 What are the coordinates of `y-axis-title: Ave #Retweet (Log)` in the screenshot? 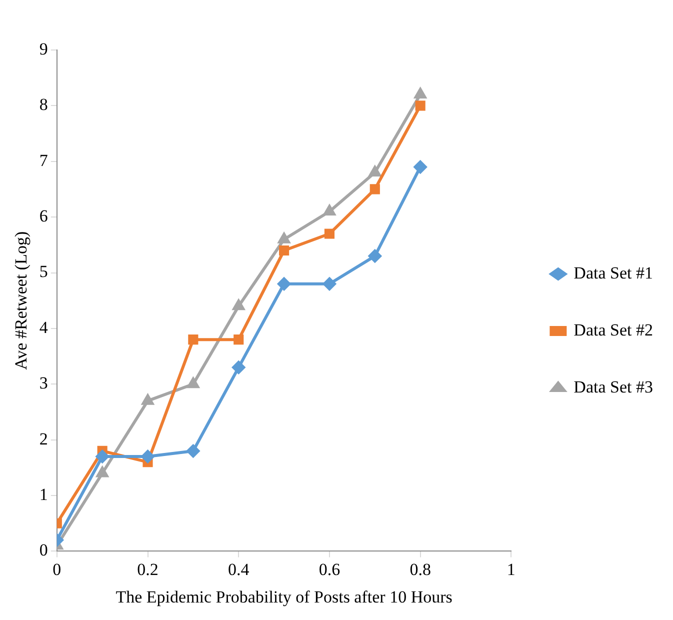 It's located at (21, 300).